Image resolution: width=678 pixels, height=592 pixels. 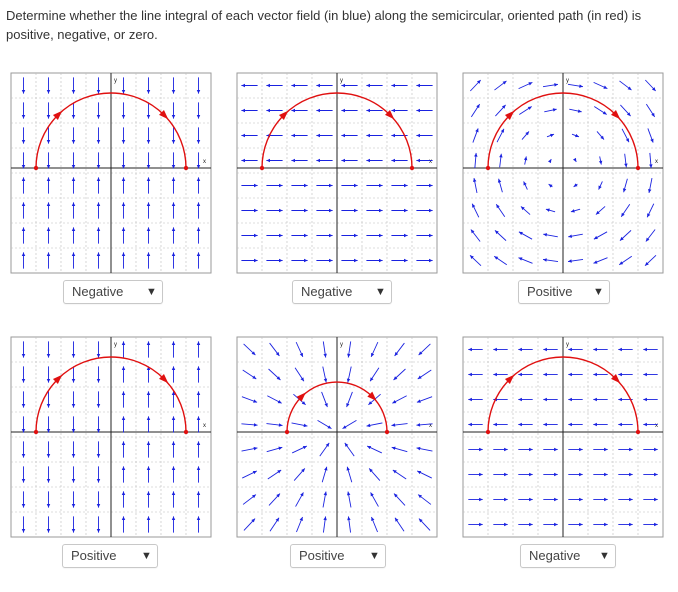 I want to click on answer-select-2: Negative ▼, so click(x=342, y=292).